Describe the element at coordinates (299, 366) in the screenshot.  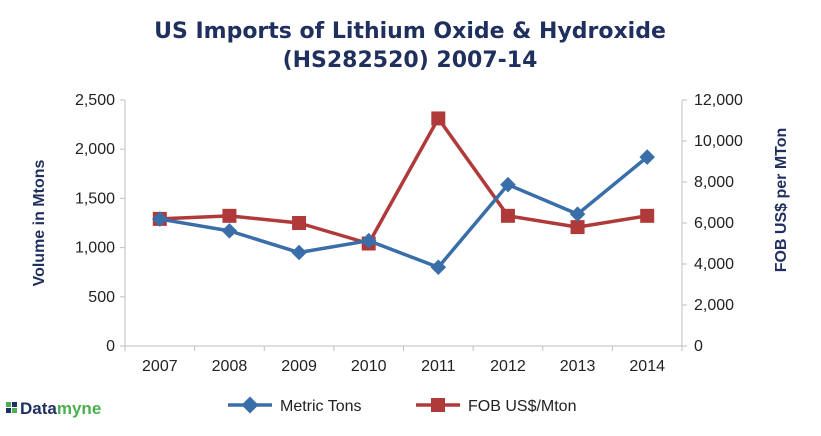
I see `x-tick-label: 2009` at that location.